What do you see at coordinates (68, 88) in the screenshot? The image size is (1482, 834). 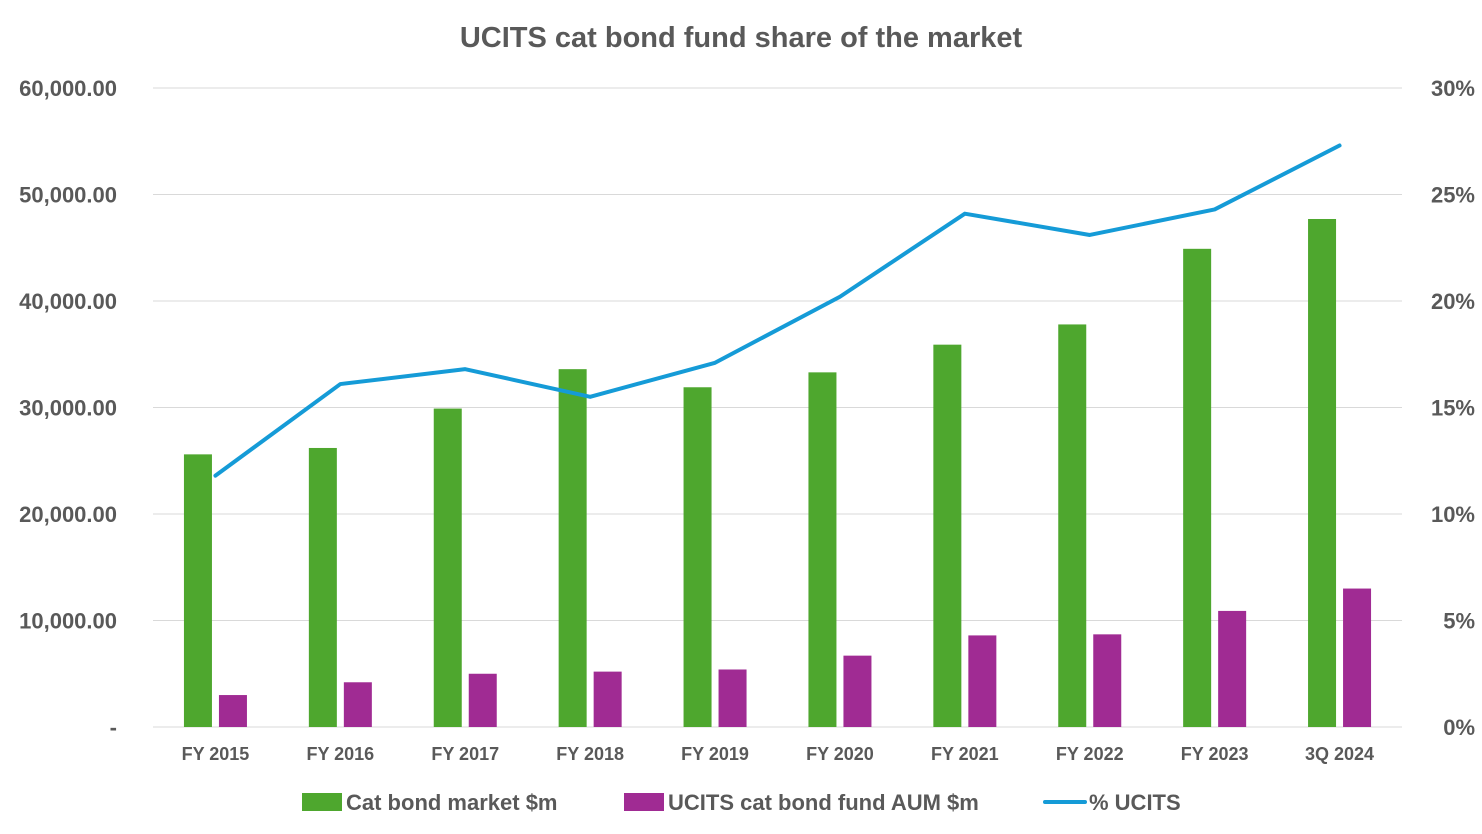 I see `left-tick-label: 60,000.00` at bounding box center [68, 88].